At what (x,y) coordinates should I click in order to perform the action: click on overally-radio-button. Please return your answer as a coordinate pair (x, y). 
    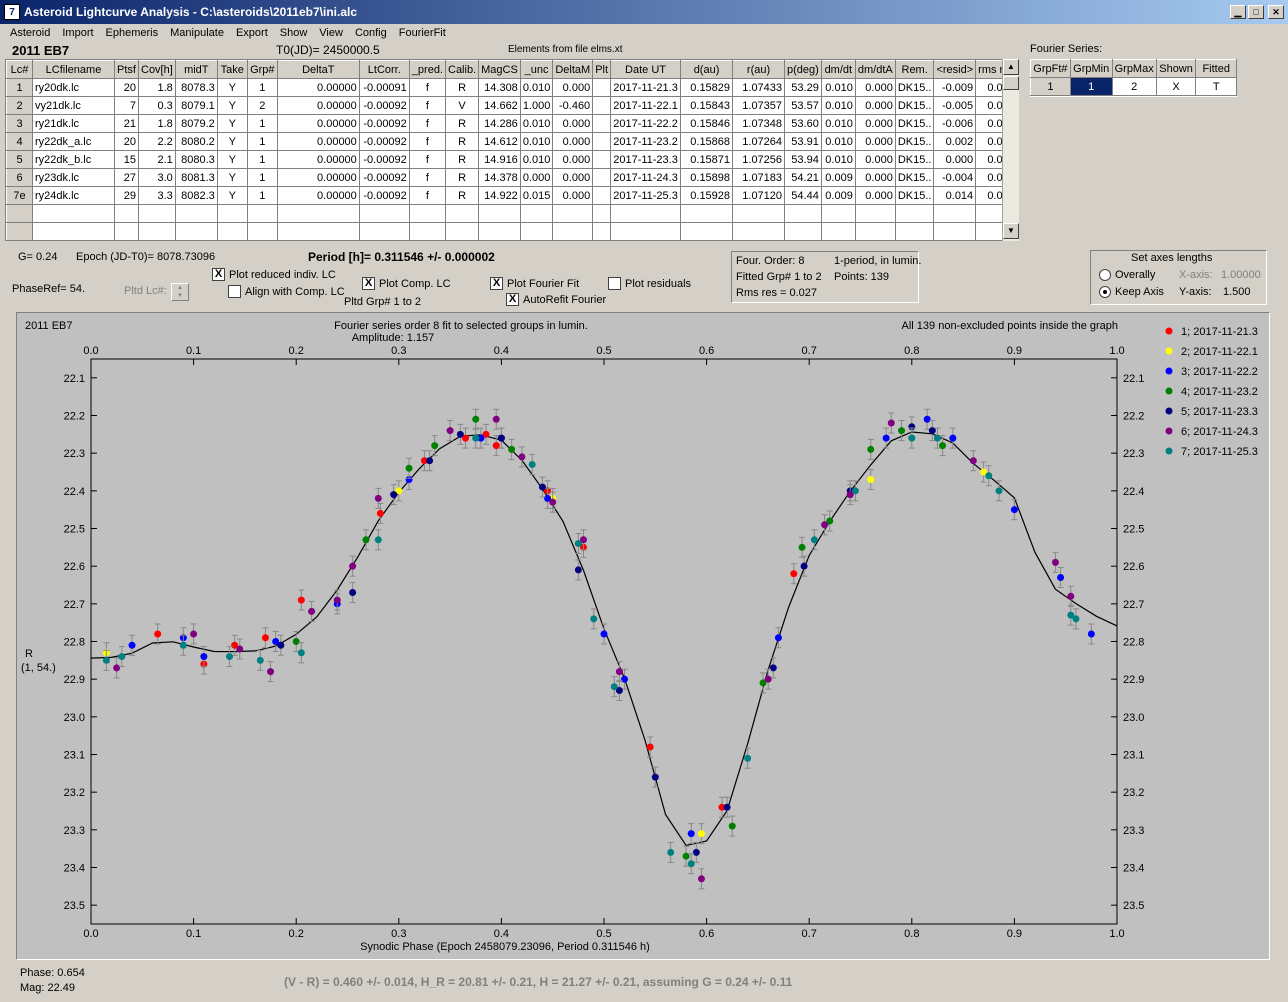
    Looking at the image, I should click on (1105, 275).